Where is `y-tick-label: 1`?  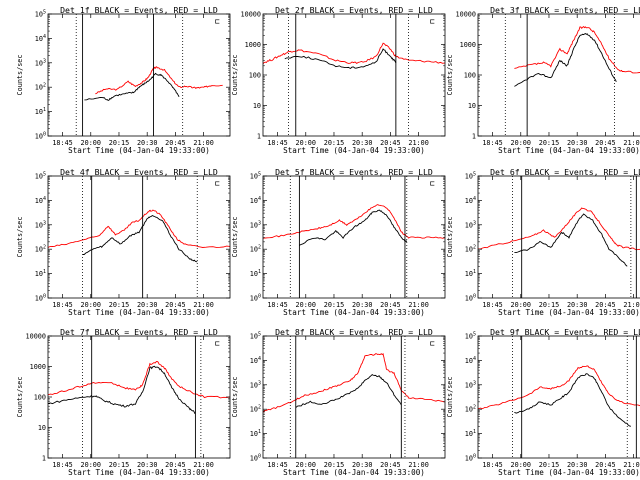 y-tick-label: 1 is located at coordinates (259, 137).